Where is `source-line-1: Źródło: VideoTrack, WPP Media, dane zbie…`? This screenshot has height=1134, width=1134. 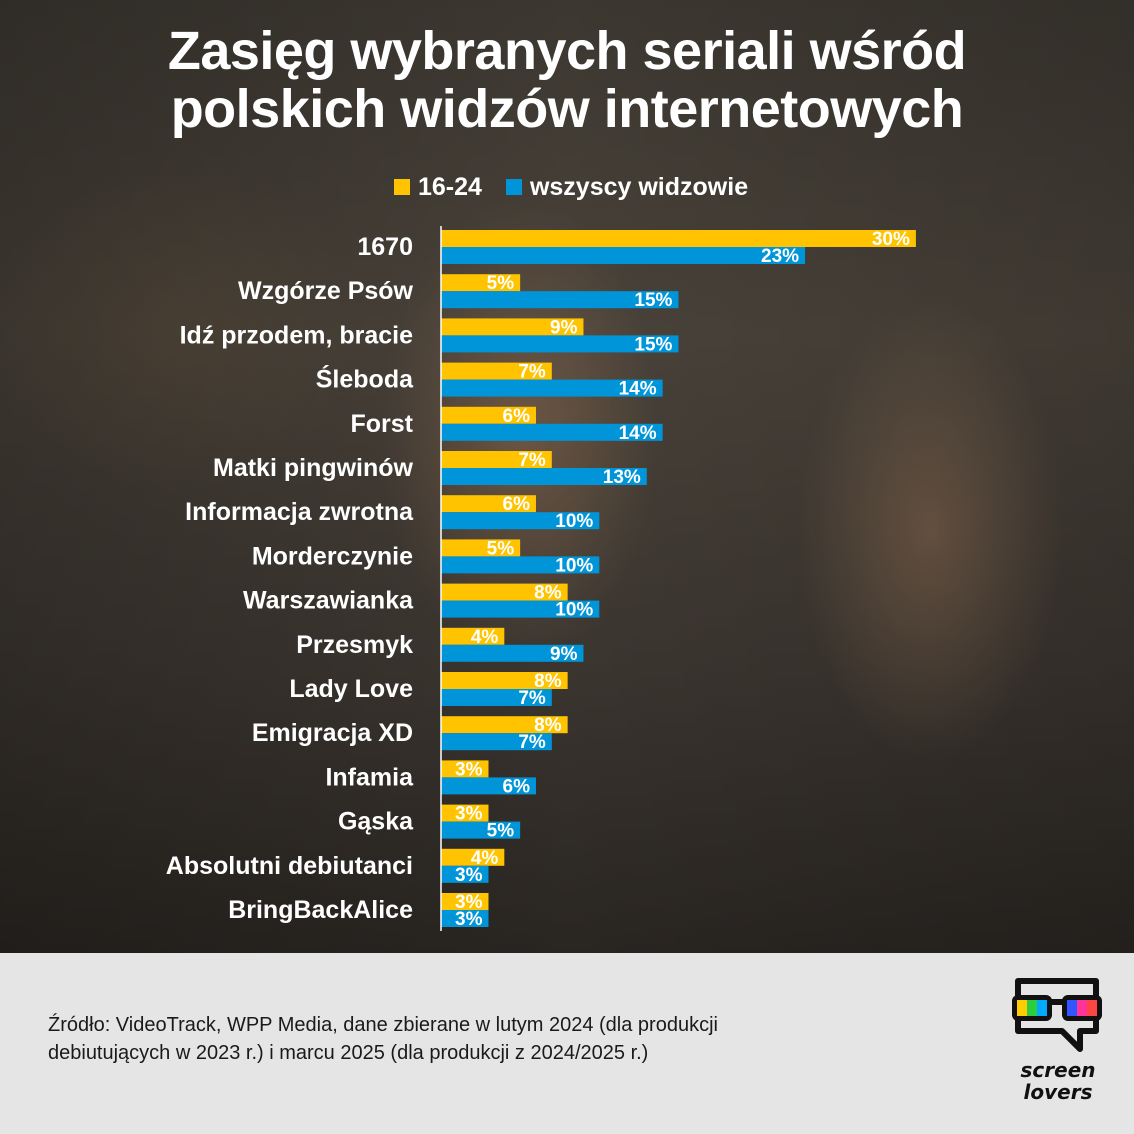 source-line-1: Źródło: VideoTrack, WPP Media, dane zbie… is located at coordinates (383, 1025).